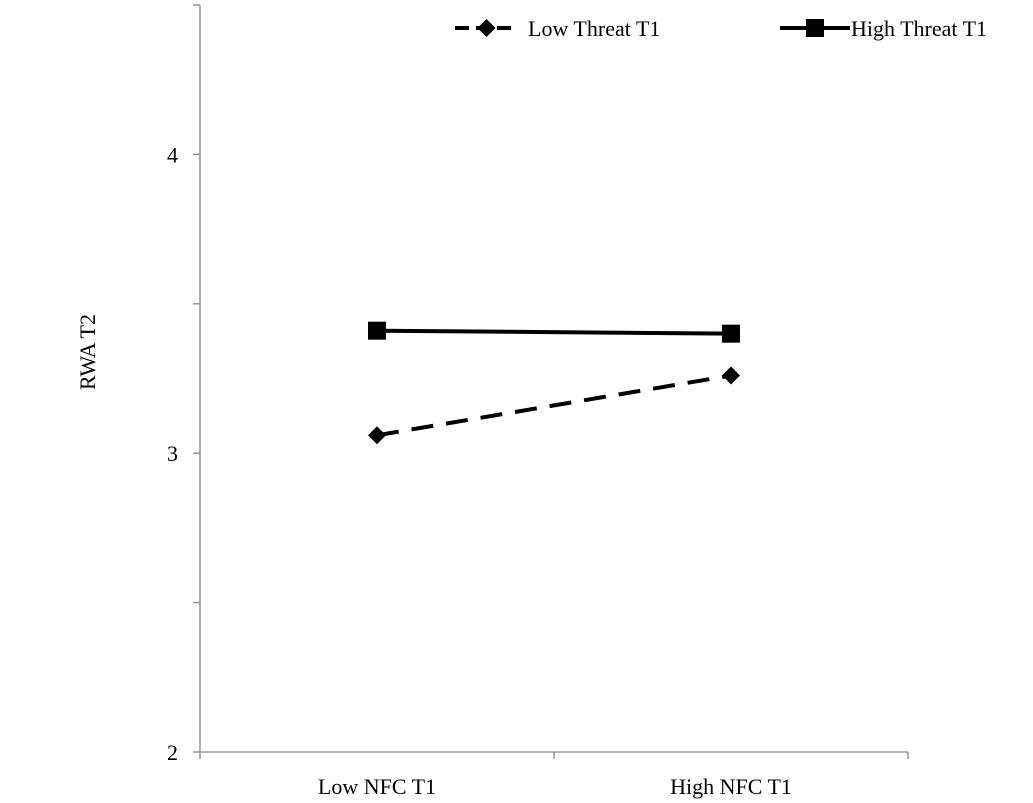 The width and height of the screenshot is (1033, 803). Describe the element at coordinates (554, 405) in the screenshot. I see `series-line-low-threat-t1` at that location.